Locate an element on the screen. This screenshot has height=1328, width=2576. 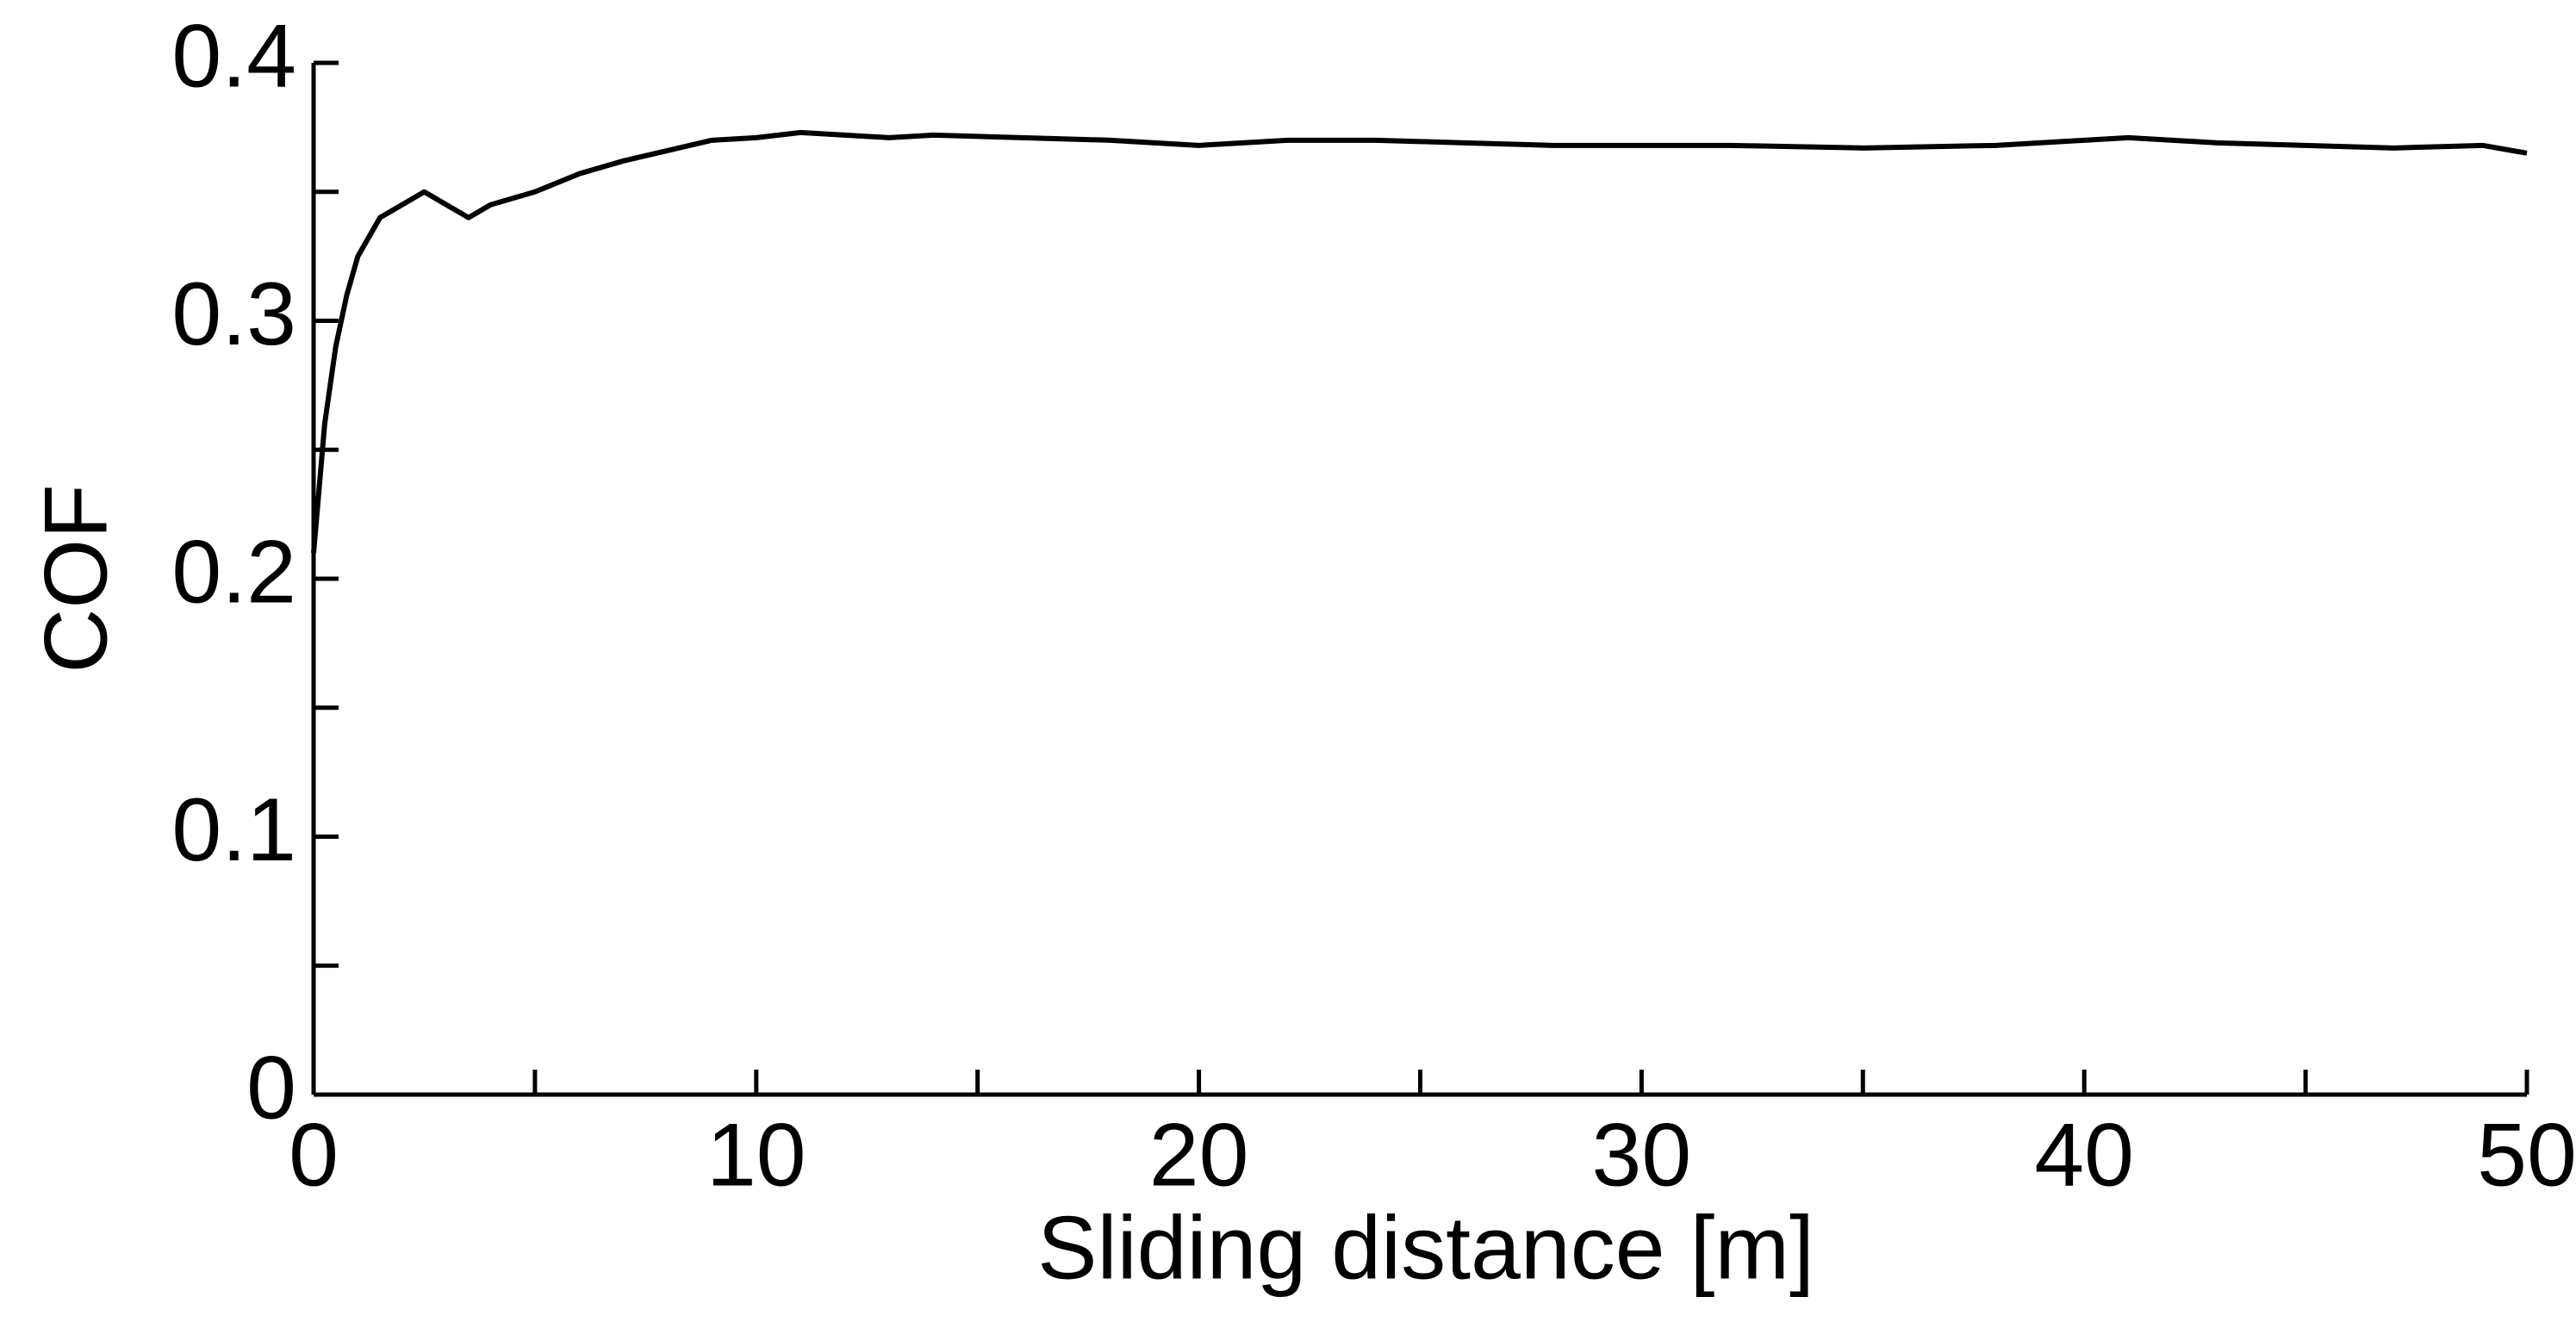
y-tick-label: 0.4 is located at coordinates (234, 56).